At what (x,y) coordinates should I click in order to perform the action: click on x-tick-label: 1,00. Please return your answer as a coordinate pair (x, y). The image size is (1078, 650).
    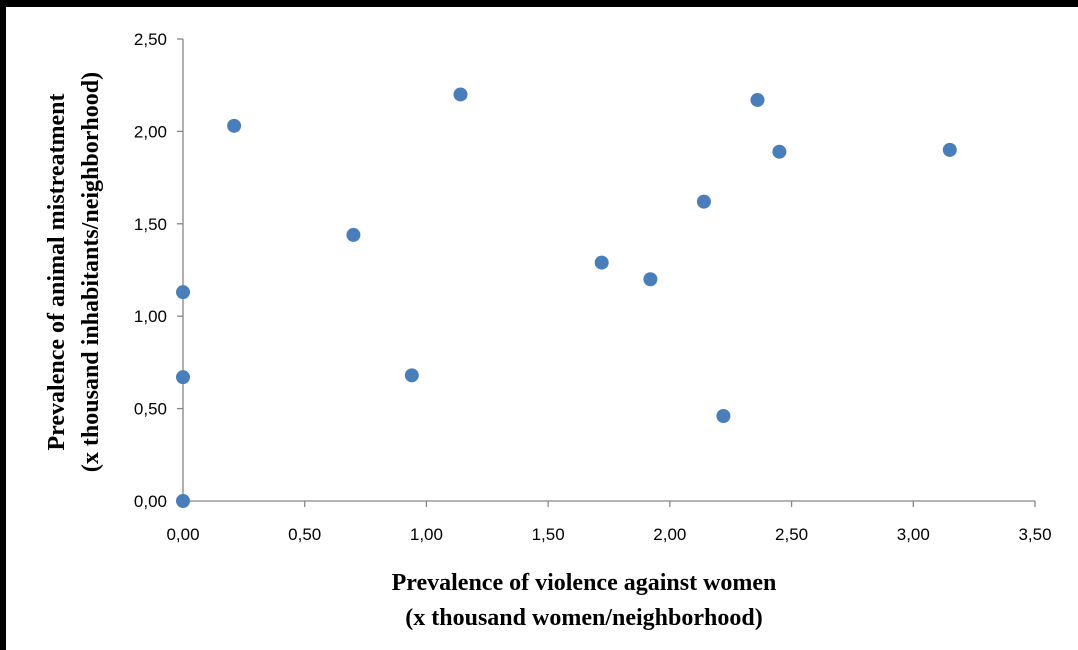
    Looking at the image, I should click on (426, 534).